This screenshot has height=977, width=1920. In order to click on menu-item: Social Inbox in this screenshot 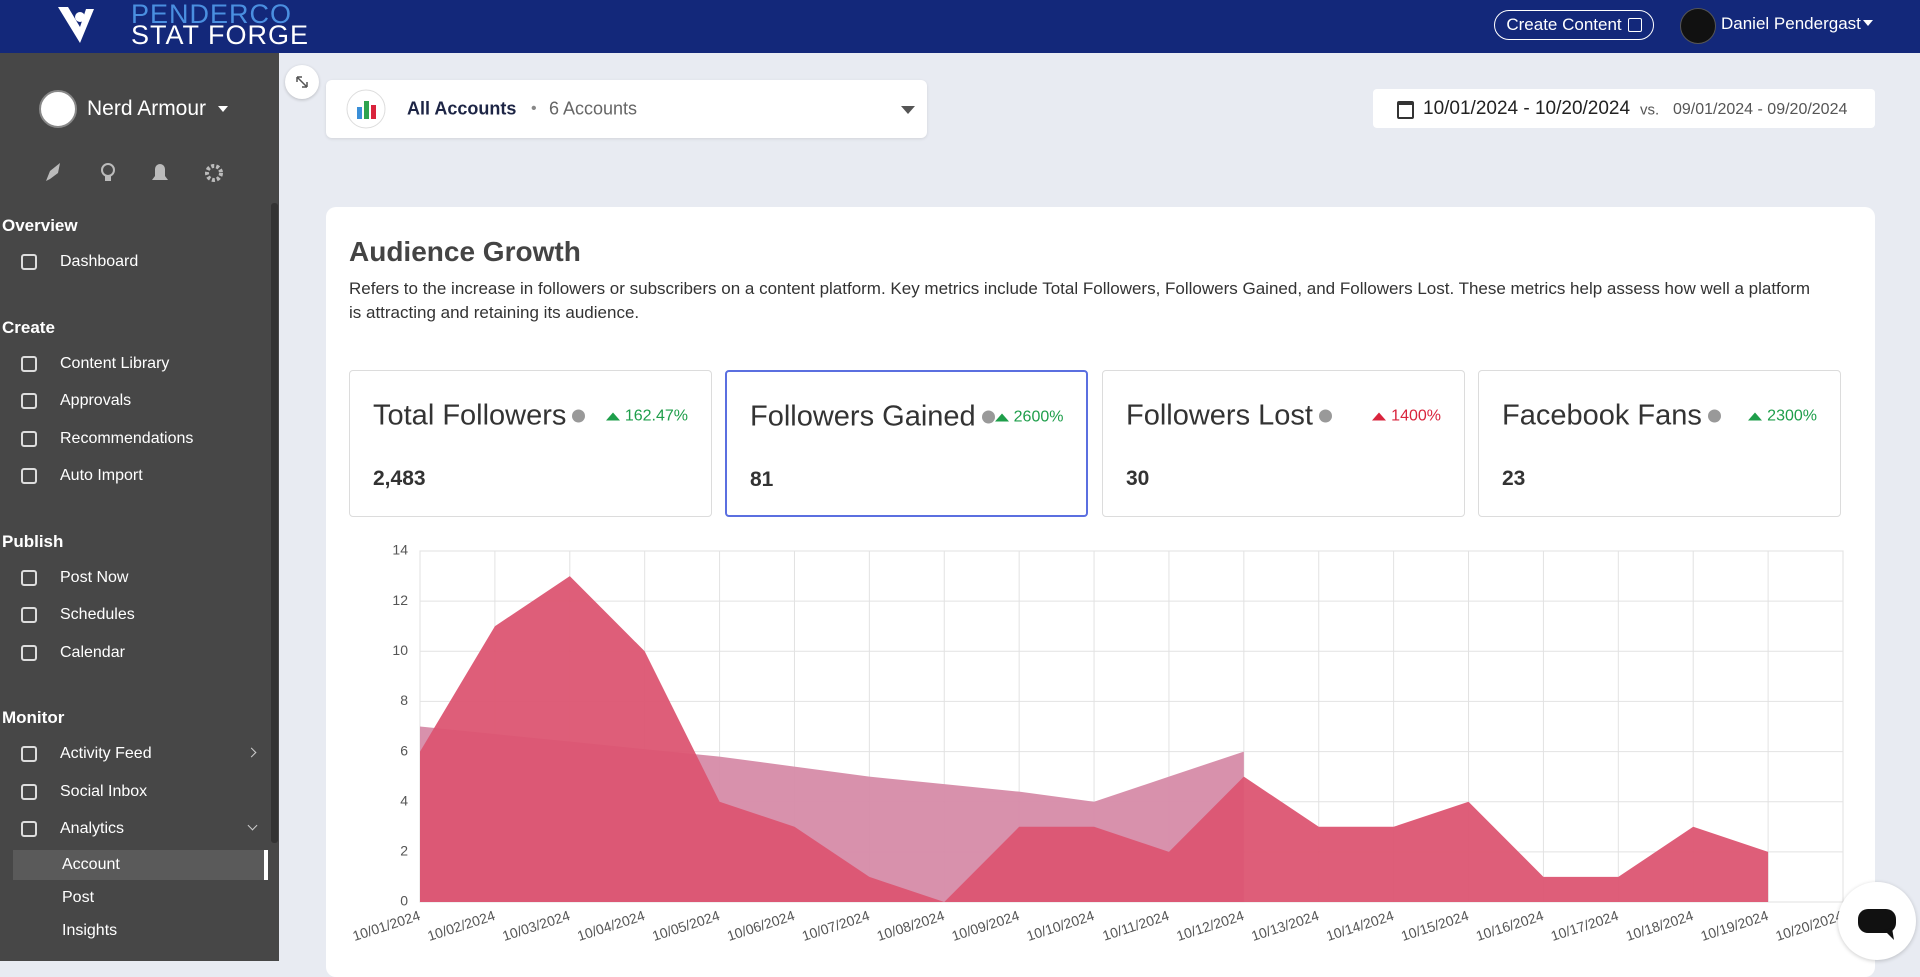, I will do `click(104, 791)`.